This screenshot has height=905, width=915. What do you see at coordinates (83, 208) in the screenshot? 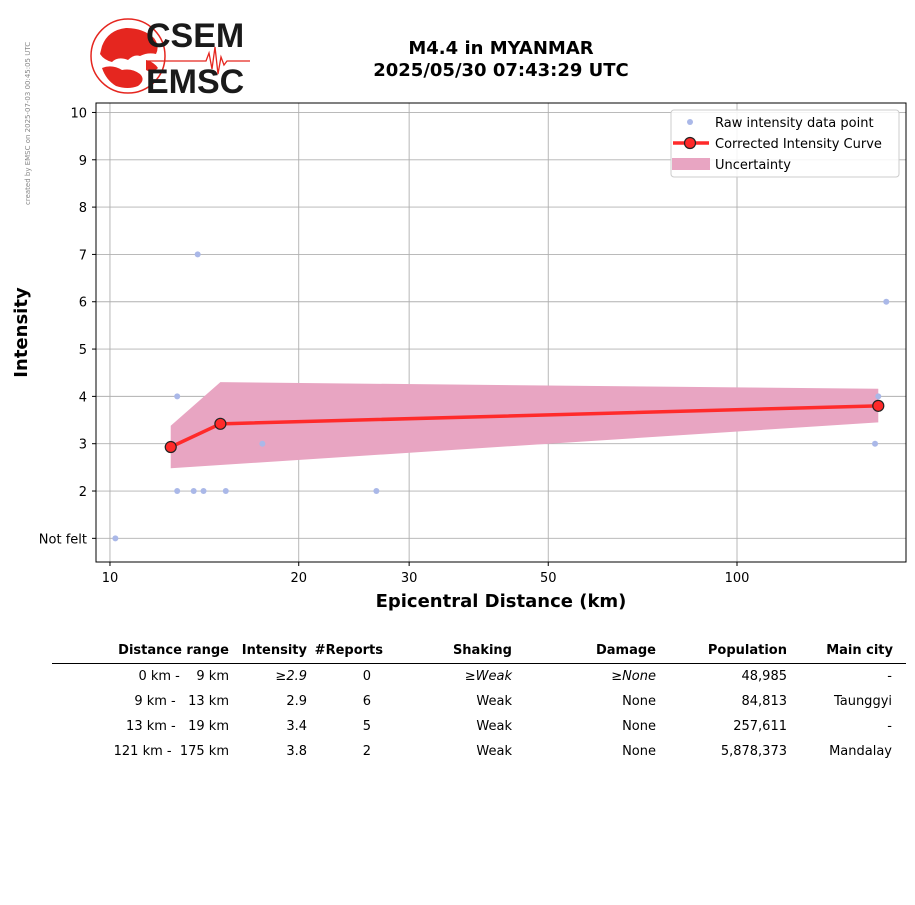
I see `y-tick-label: 8` at bounding box center [83, 208].